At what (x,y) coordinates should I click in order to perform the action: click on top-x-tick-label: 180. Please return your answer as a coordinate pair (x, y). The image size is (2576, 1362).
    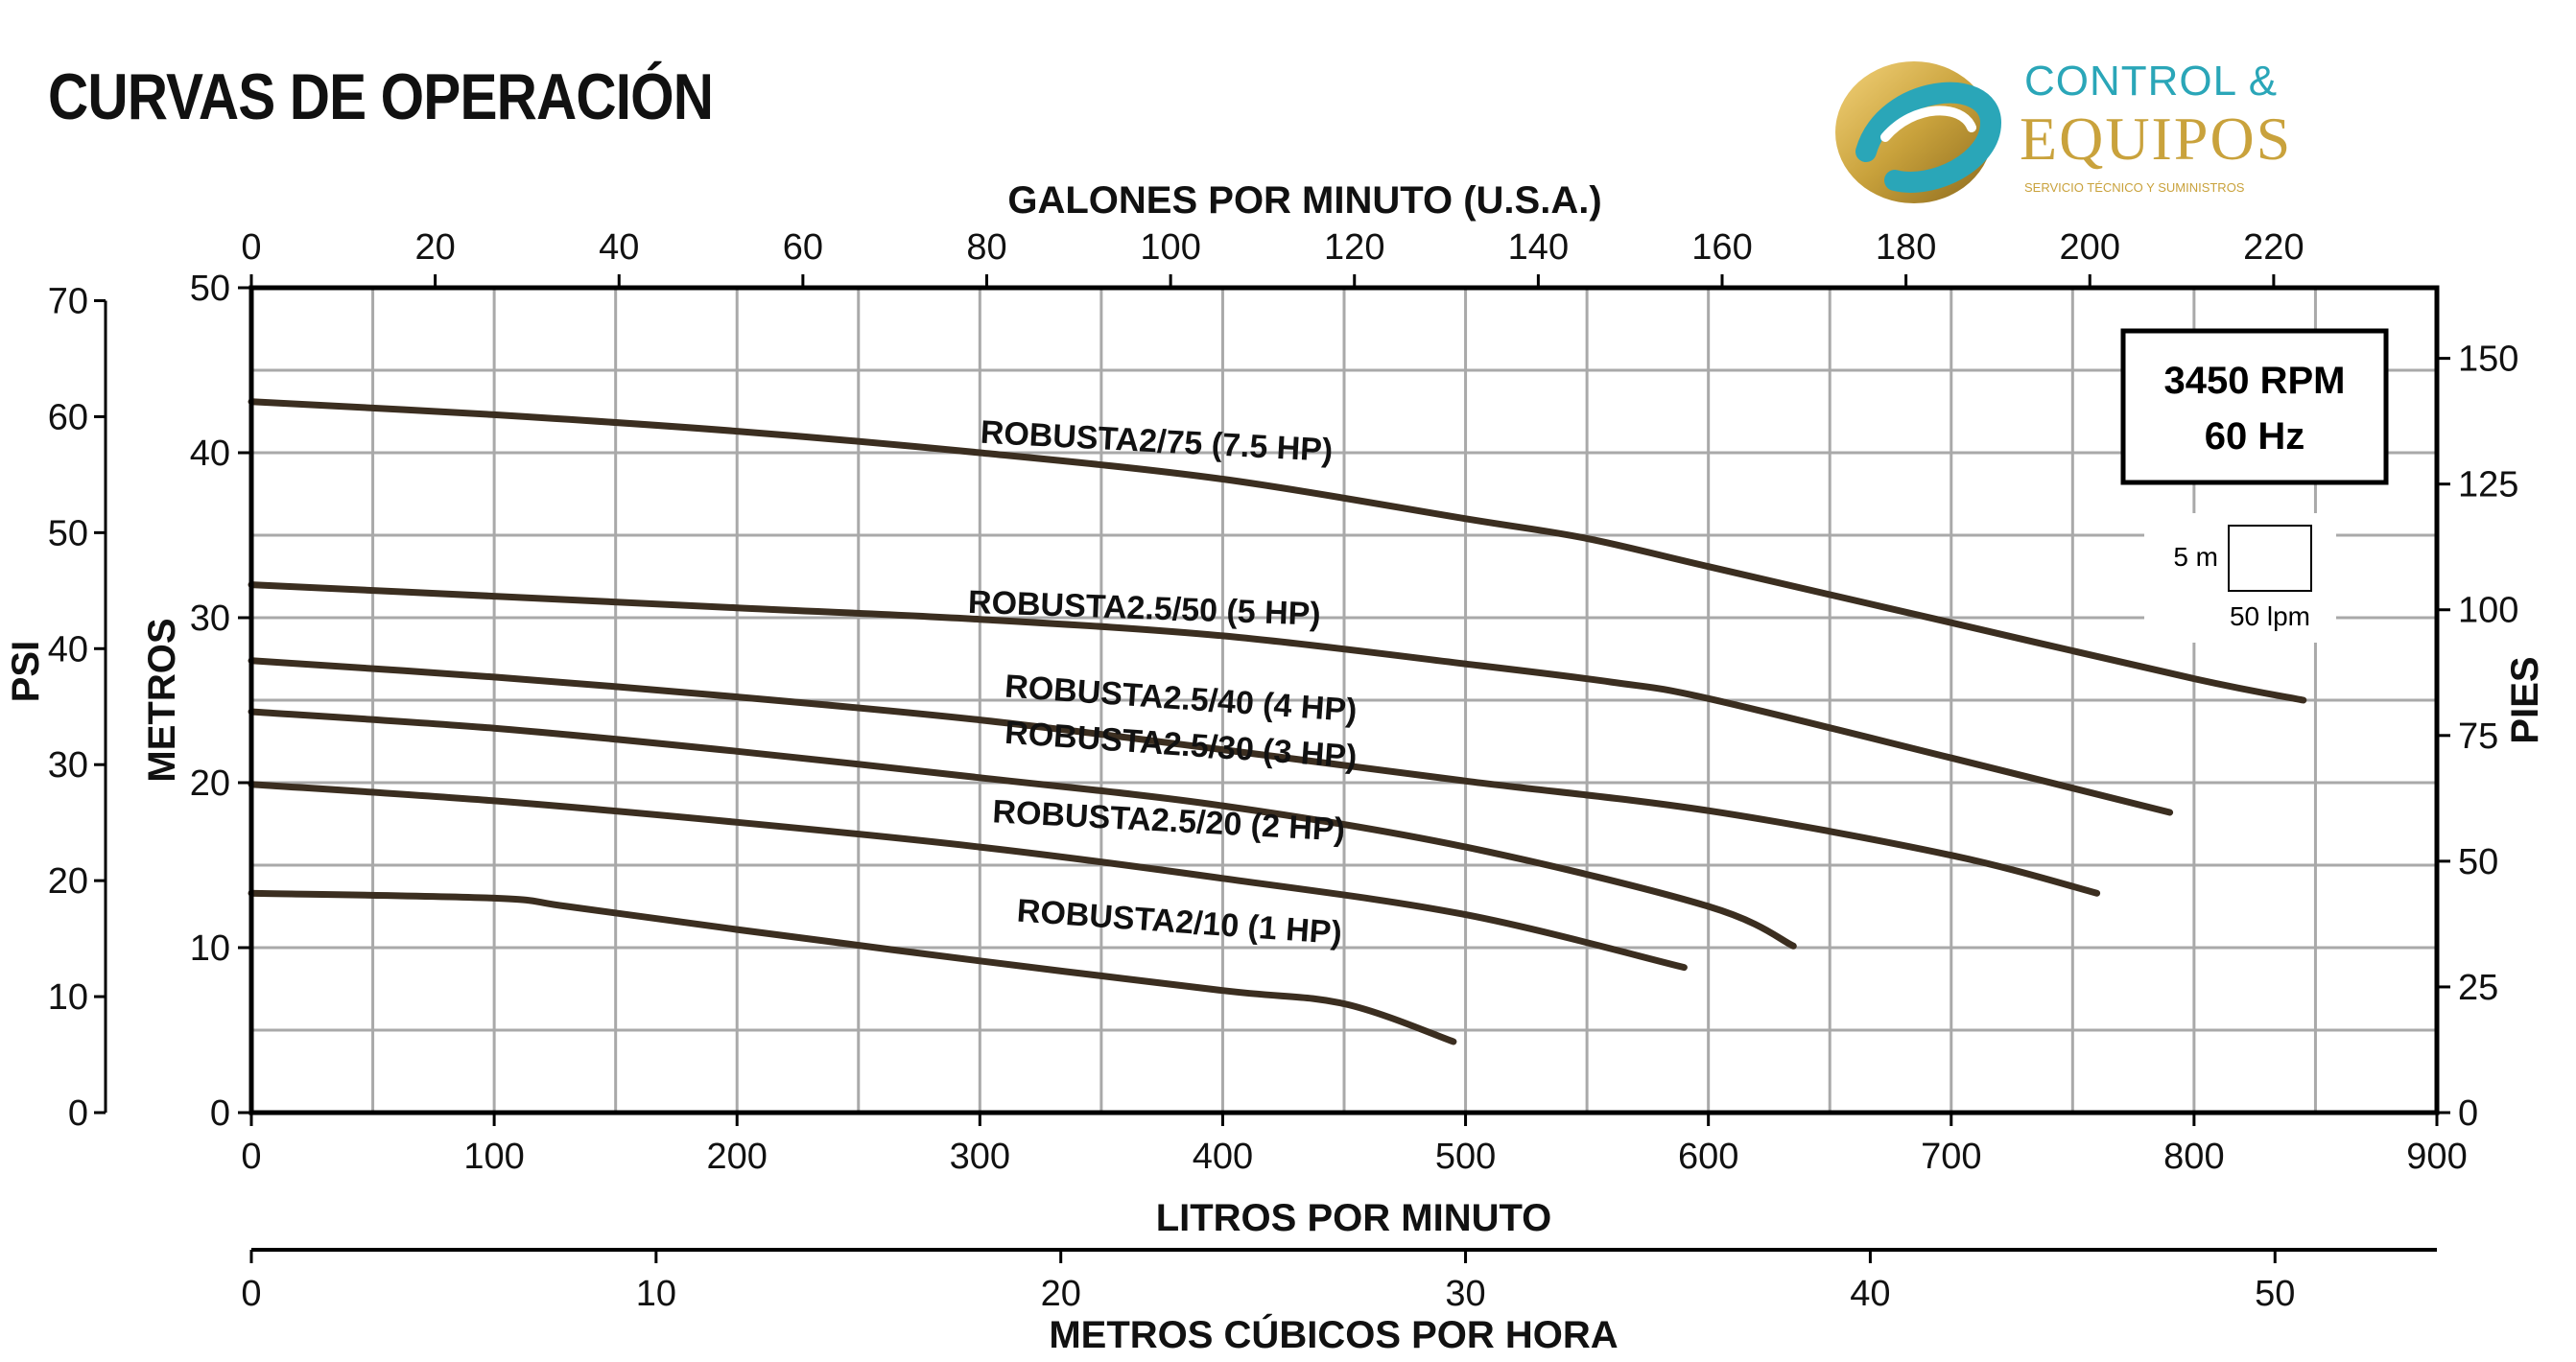
    Looking at the image, I should click on (1906, 248).